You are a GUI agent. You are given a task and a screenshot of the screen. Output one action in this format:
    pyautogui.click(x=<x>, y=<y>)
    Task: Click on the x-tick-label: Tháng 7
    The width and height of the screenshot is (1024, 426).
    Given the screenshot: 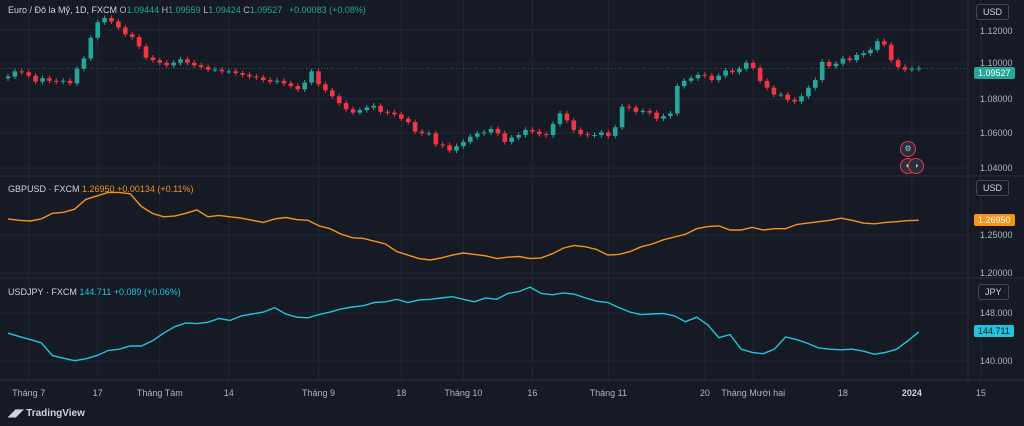 What is the action you would take?
    pyautogui.click(x=29, y=393)
    